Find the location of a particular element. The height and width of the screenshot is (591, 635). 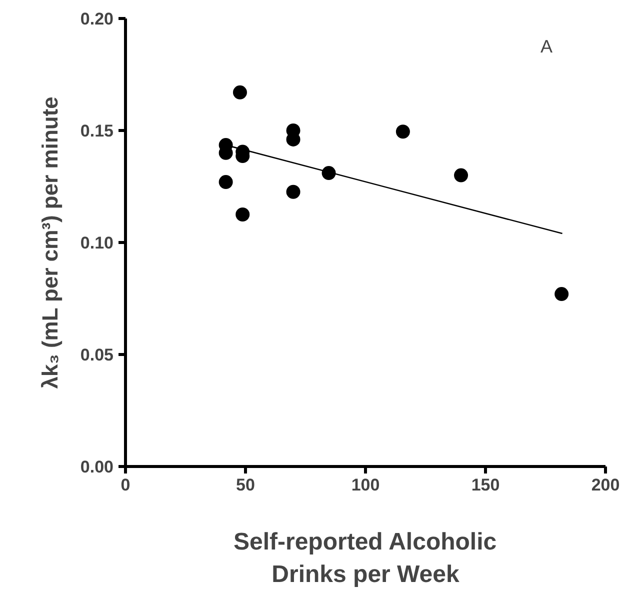

x-axis-title: Self-reported Alcoholic Drinks per Week is located at coordinates (365, 558).